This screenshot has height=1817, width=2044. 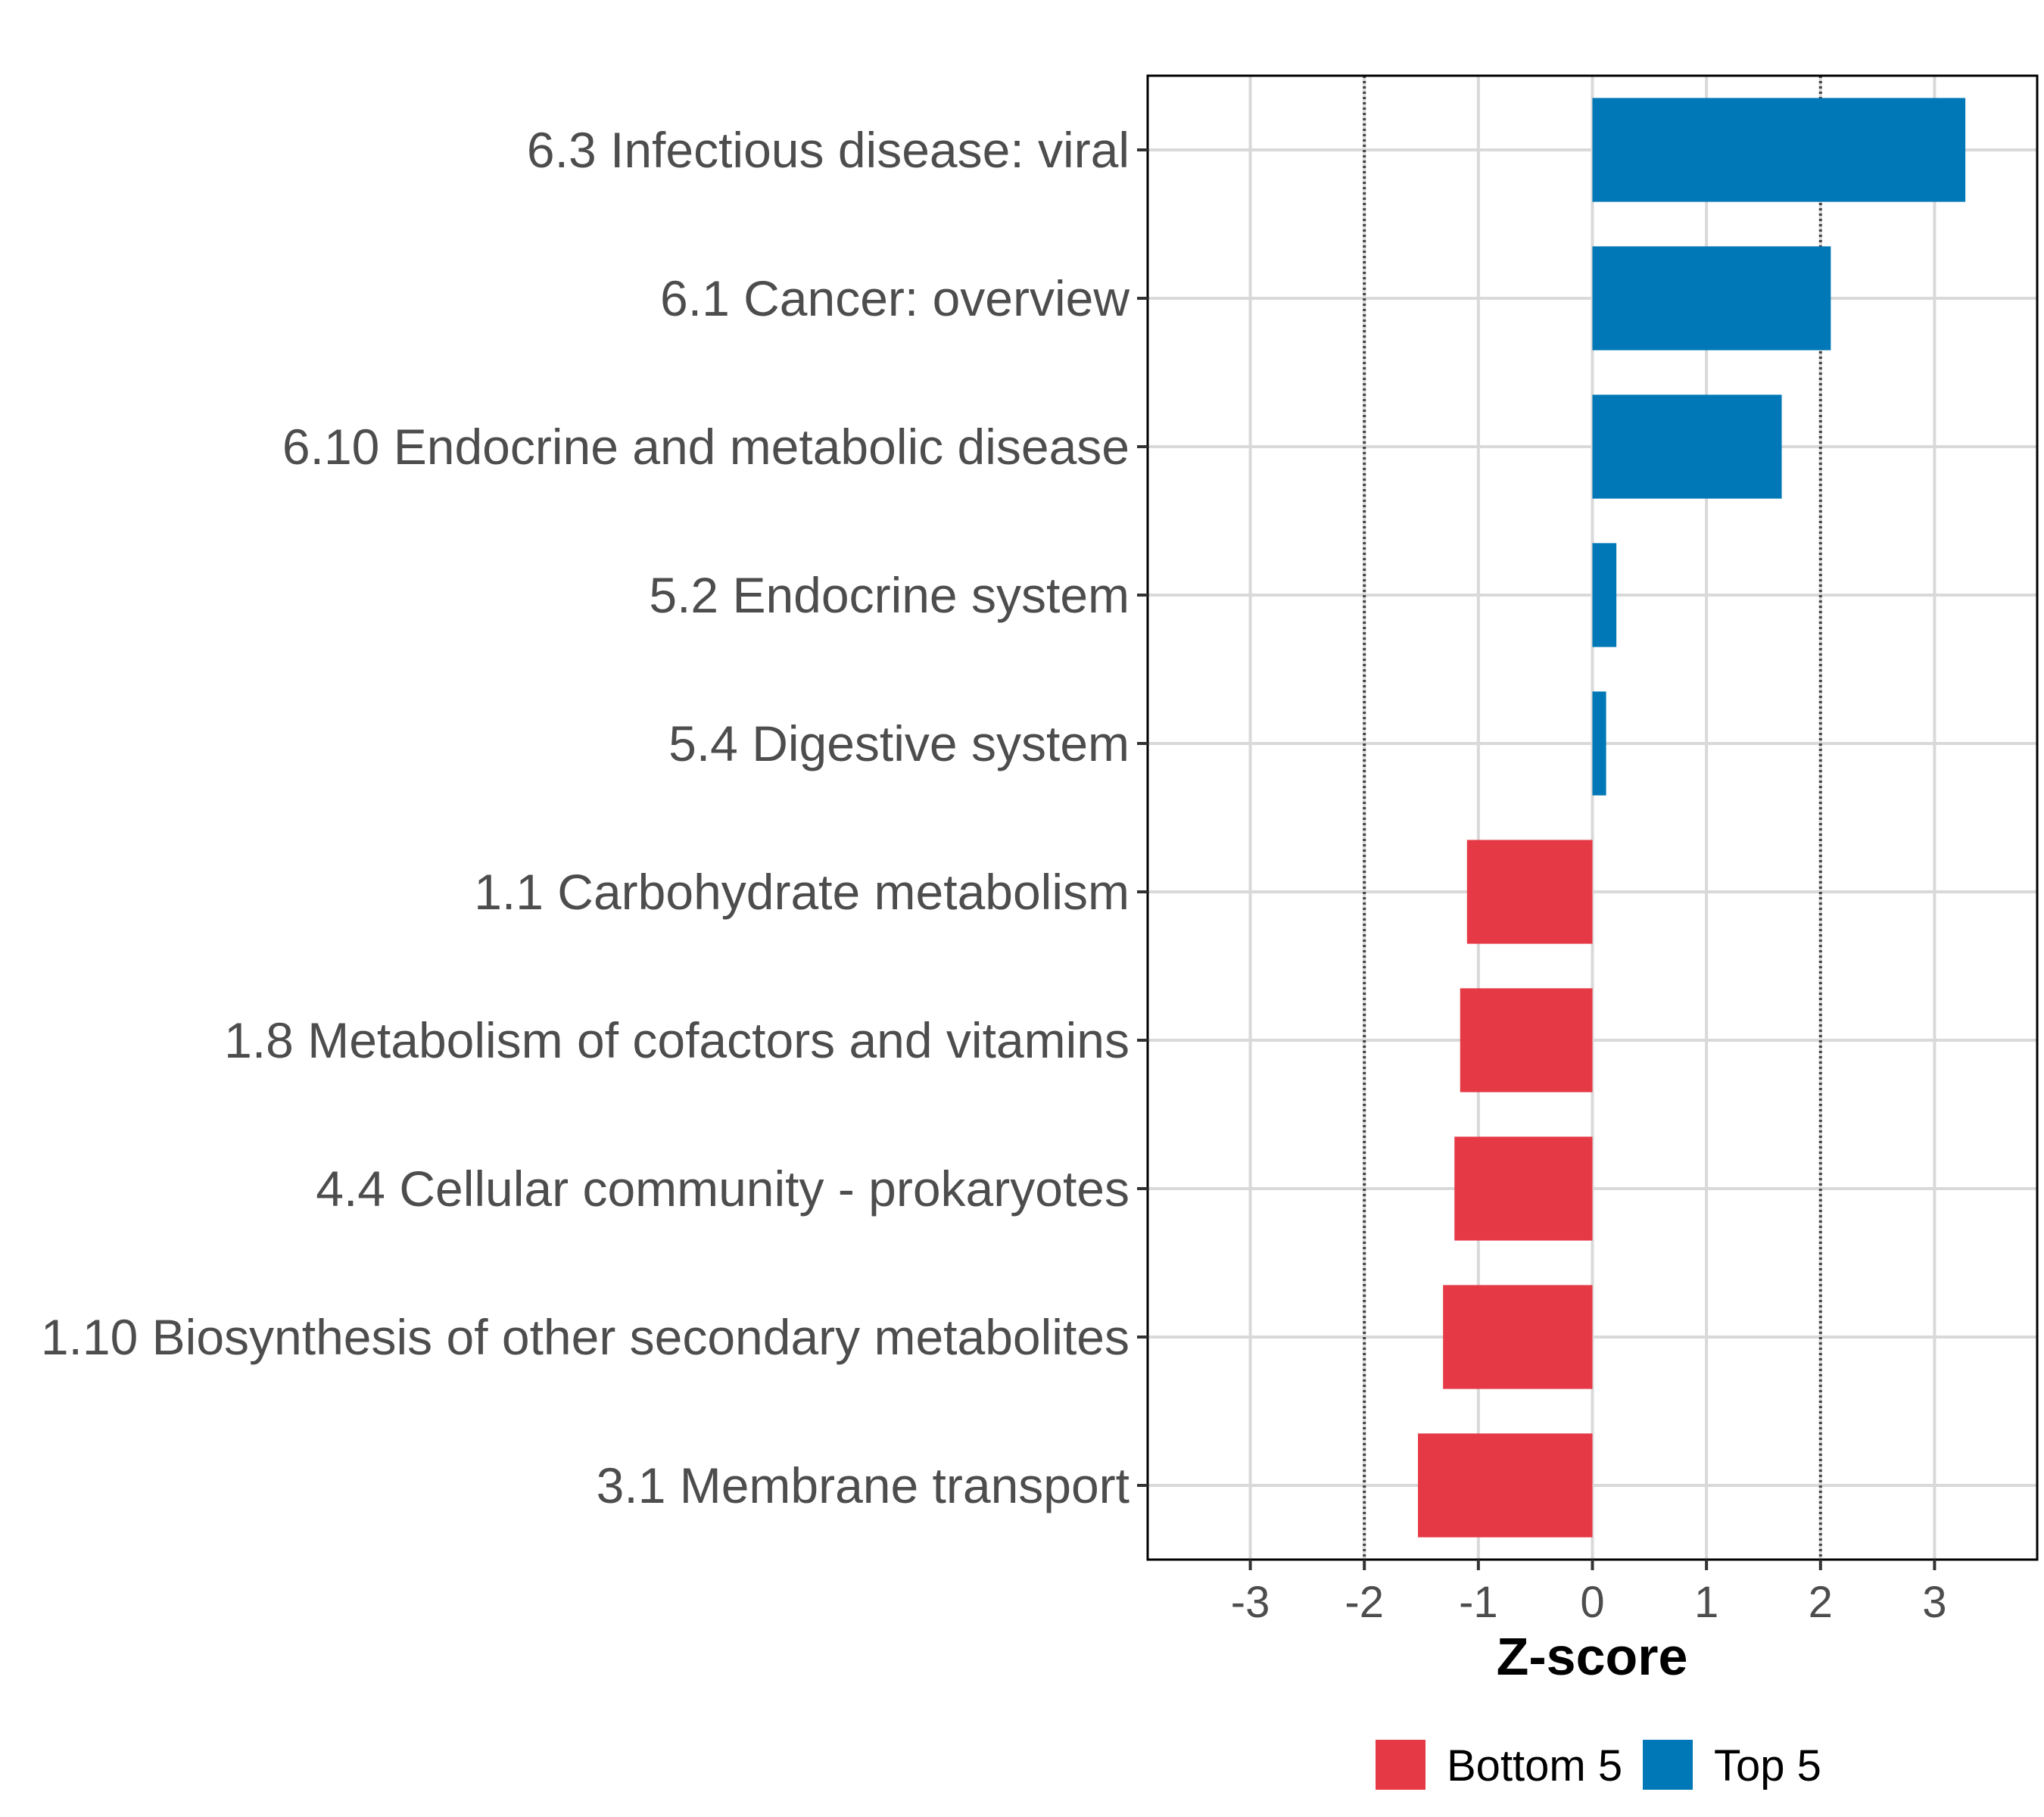 What do you see at coordinates (1706, 1602) in the screenshot?
I see `x-tick-label-4: 1` at bounding box center [1706, 1602].